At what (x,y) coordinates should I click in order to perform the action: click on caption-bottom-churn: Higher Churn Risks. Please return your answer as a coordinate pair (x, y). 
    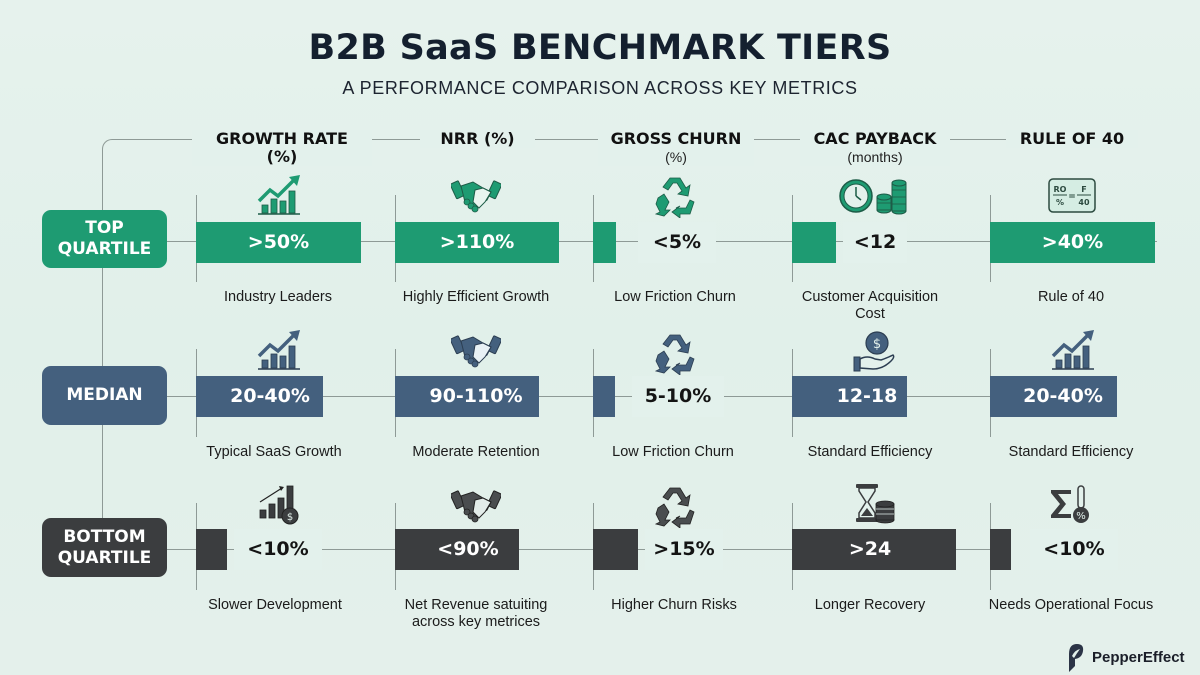
    Looking at the image, I should click on (674, 605).